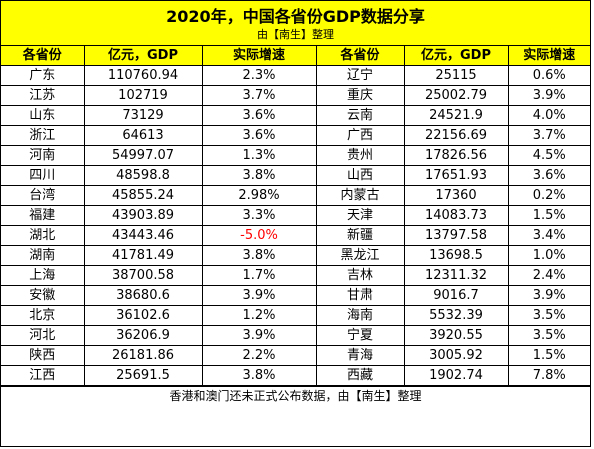 Image resolution: width=594 pixels, height=449 pixels. I want to click on table-row: 福建 43903.89 3.3% 天津 14083.73 1.5%, so click(295, 215).